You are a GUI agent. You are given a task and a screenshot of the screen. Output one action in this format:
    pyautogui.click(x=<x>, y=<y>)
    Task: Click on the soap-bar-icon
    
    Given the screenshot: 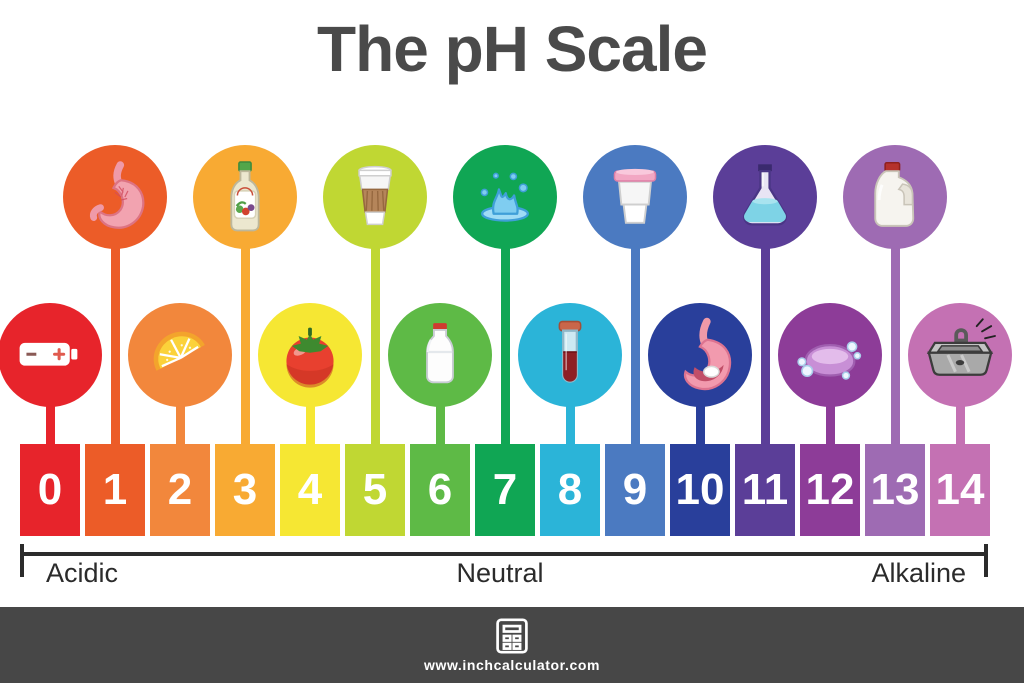 What is the action you would take?
    pyautogui.click(x=830, y=355)
    